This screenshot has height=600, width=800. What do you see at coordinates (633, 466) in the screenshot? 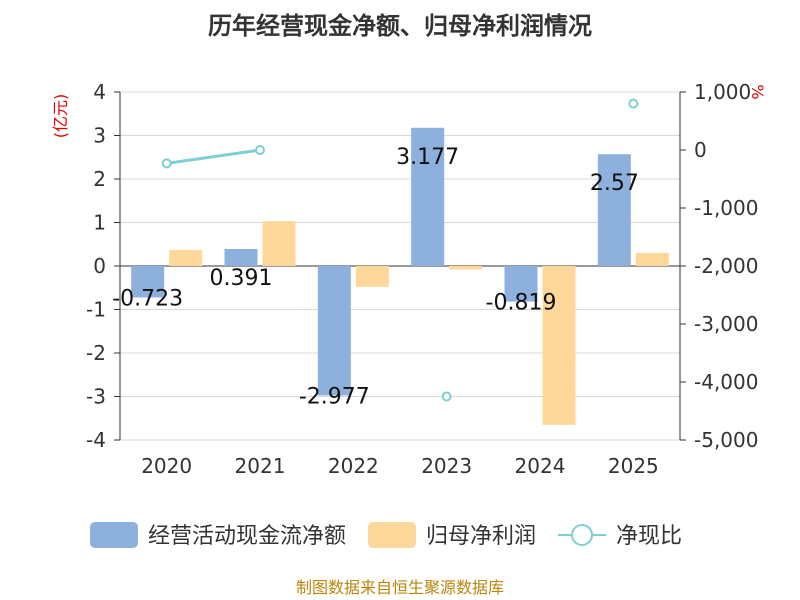
I see `x-tick-label: 2025` at bounding box center [633, 466].